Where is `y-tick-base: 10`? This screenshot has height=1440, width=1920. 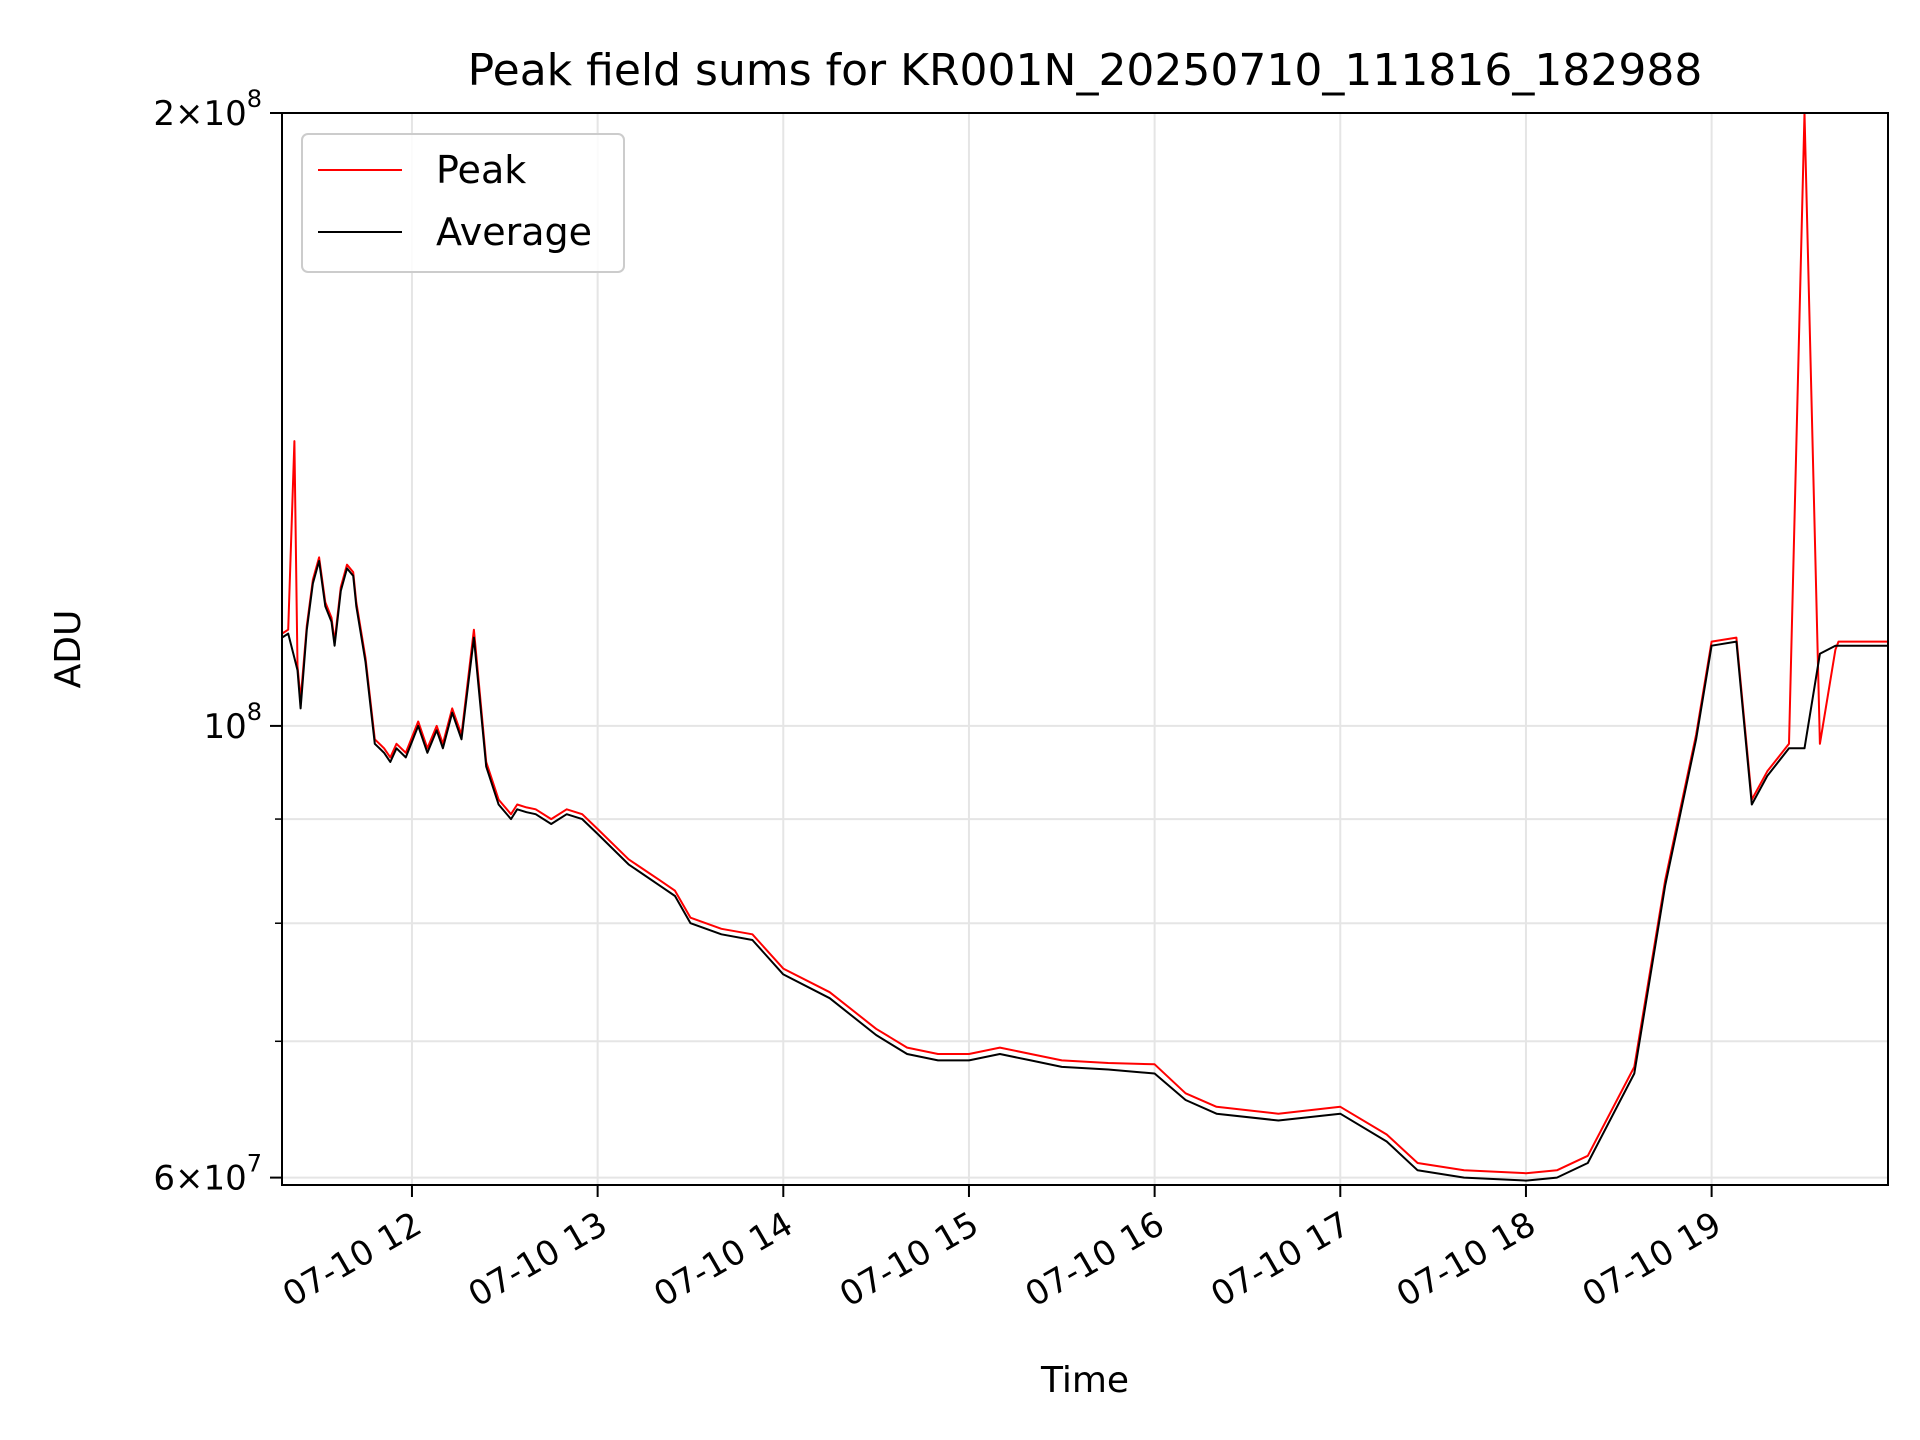 y-tick-base: 10 is located at coordinates (224, 727).